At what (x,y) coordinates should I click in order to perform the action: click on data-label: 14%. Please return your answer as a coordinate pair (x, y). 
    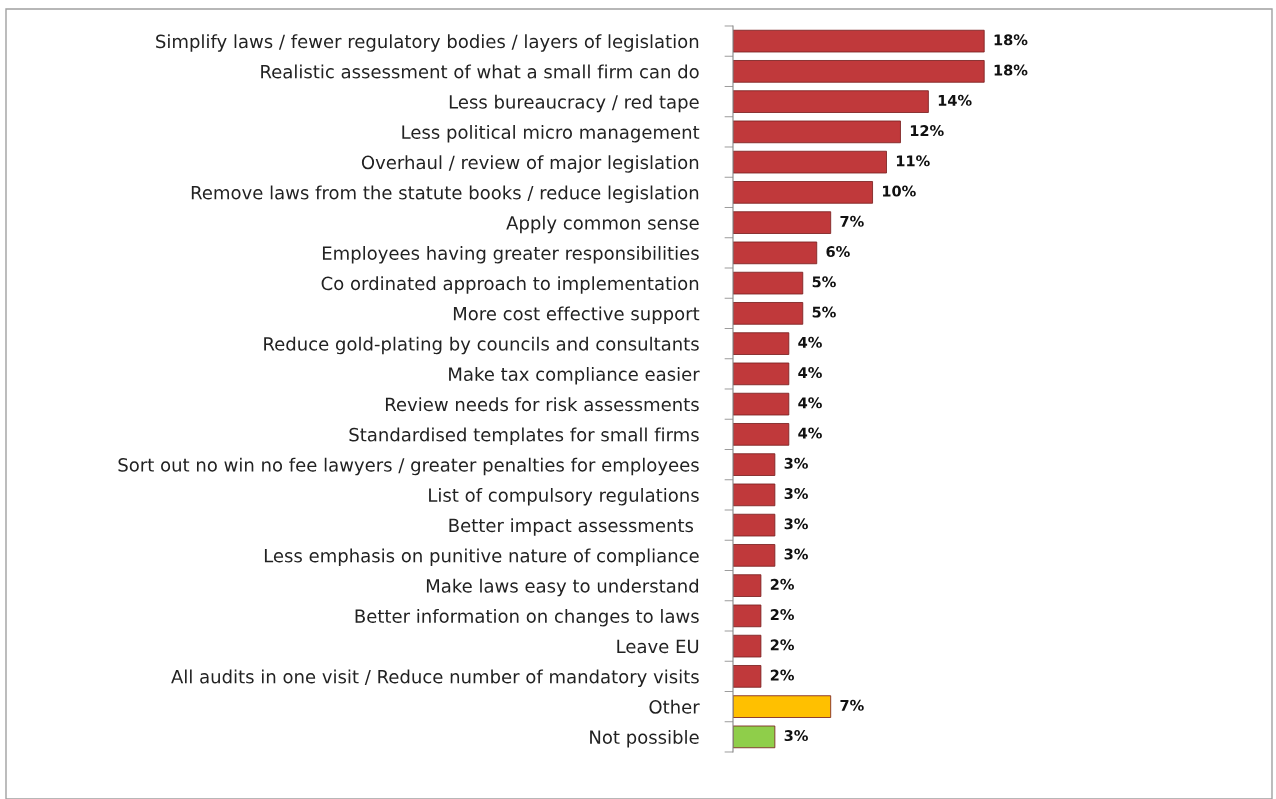
    Looking at the image, I should click on (955, 100).